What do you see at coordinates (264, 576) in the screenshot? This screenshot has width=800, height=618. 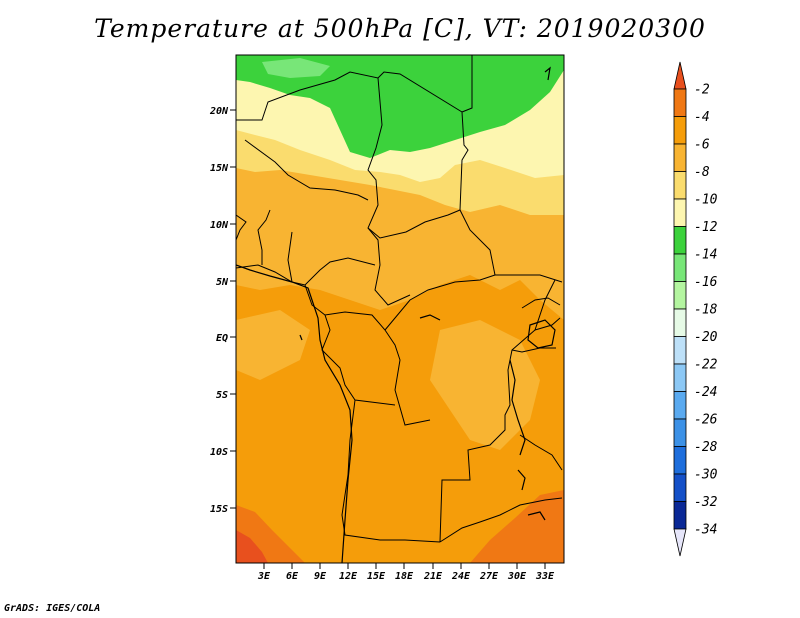 I see `lon-label: 3E` at bounding box center [264, 576].